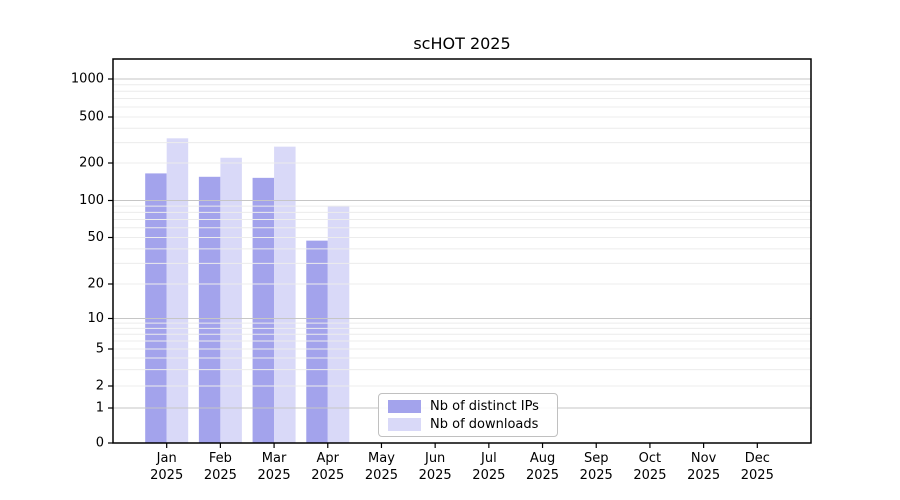  I want to click on x-tick-label-month: Apr, so click(328, 458).